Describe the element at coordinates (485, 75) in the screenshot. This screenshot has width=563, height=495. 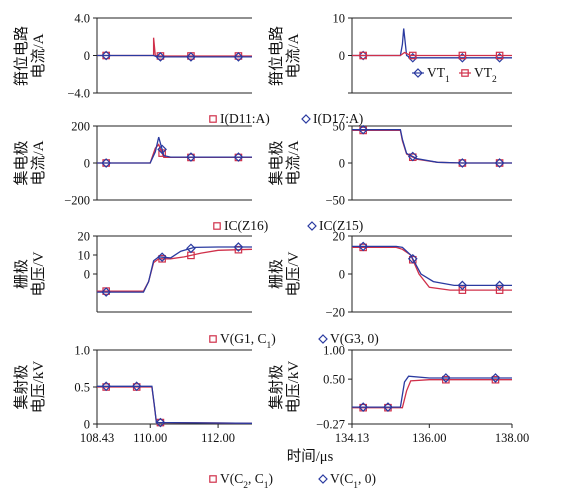
I see `legend-label: VT2` at that location.